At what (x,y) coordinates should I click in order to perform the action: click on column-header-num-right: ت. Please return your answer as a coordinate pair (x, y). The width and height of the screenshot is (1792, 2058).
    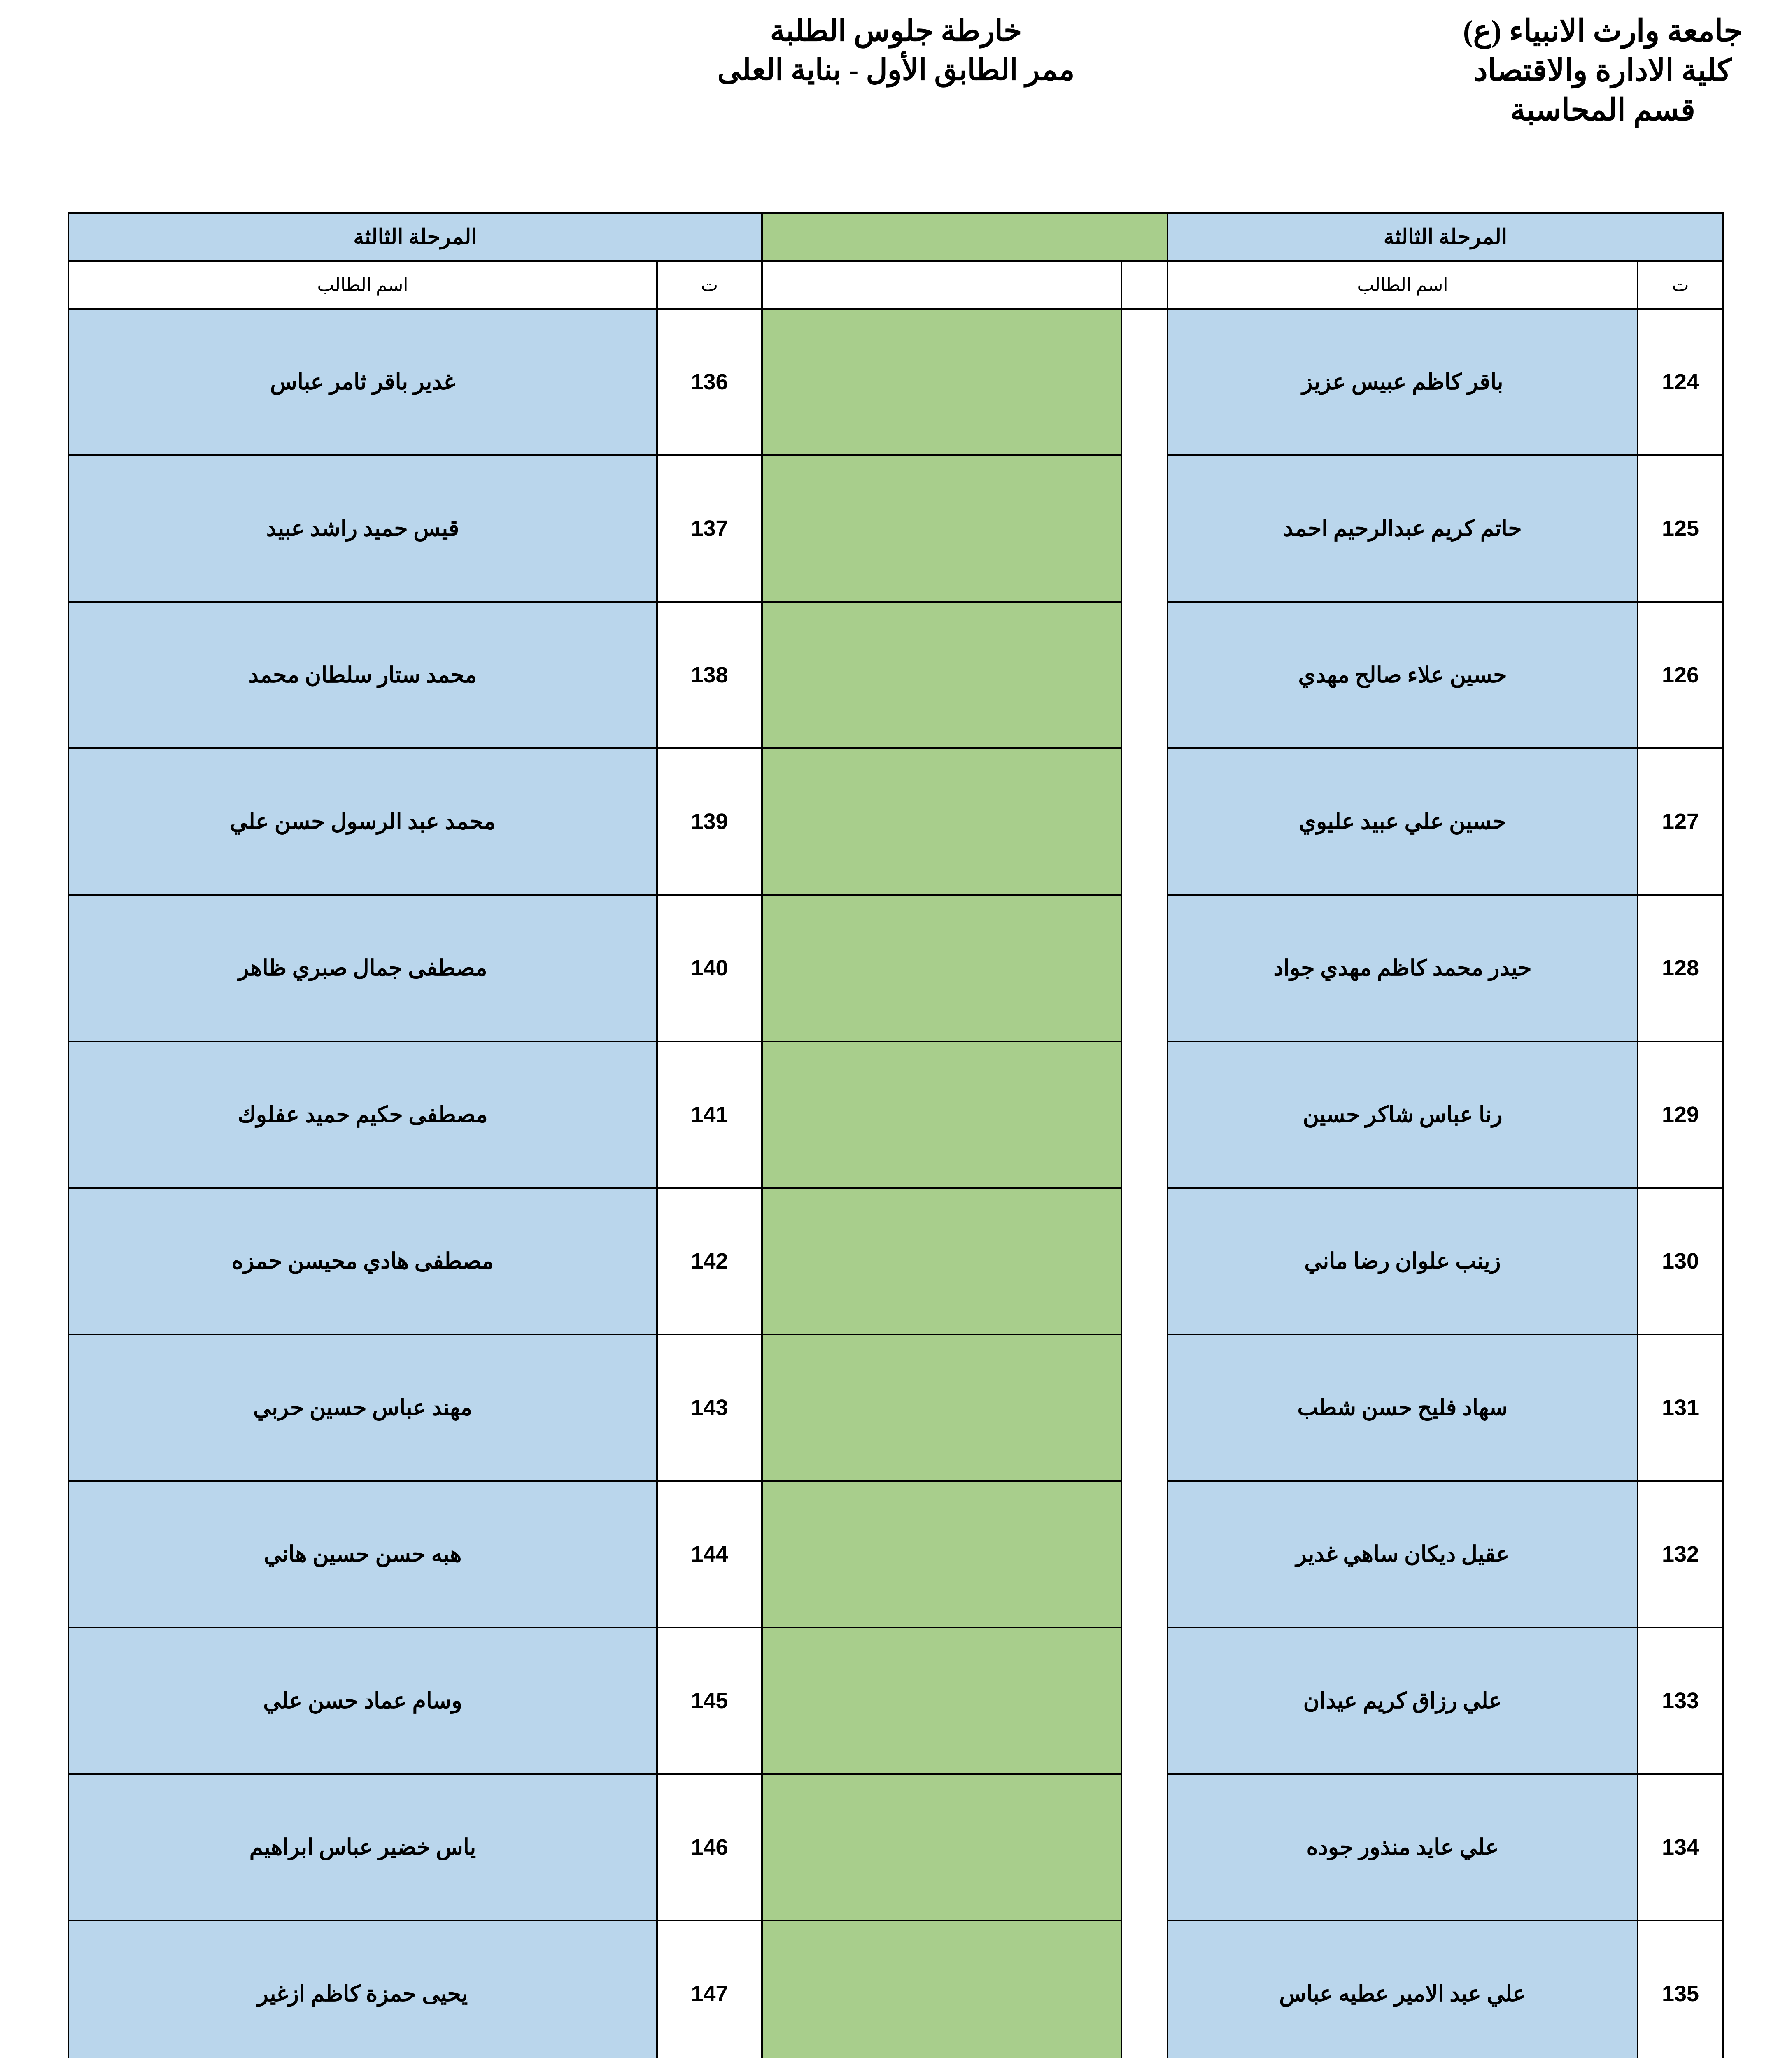
    Looking at the image, I should click on (1681, 285).